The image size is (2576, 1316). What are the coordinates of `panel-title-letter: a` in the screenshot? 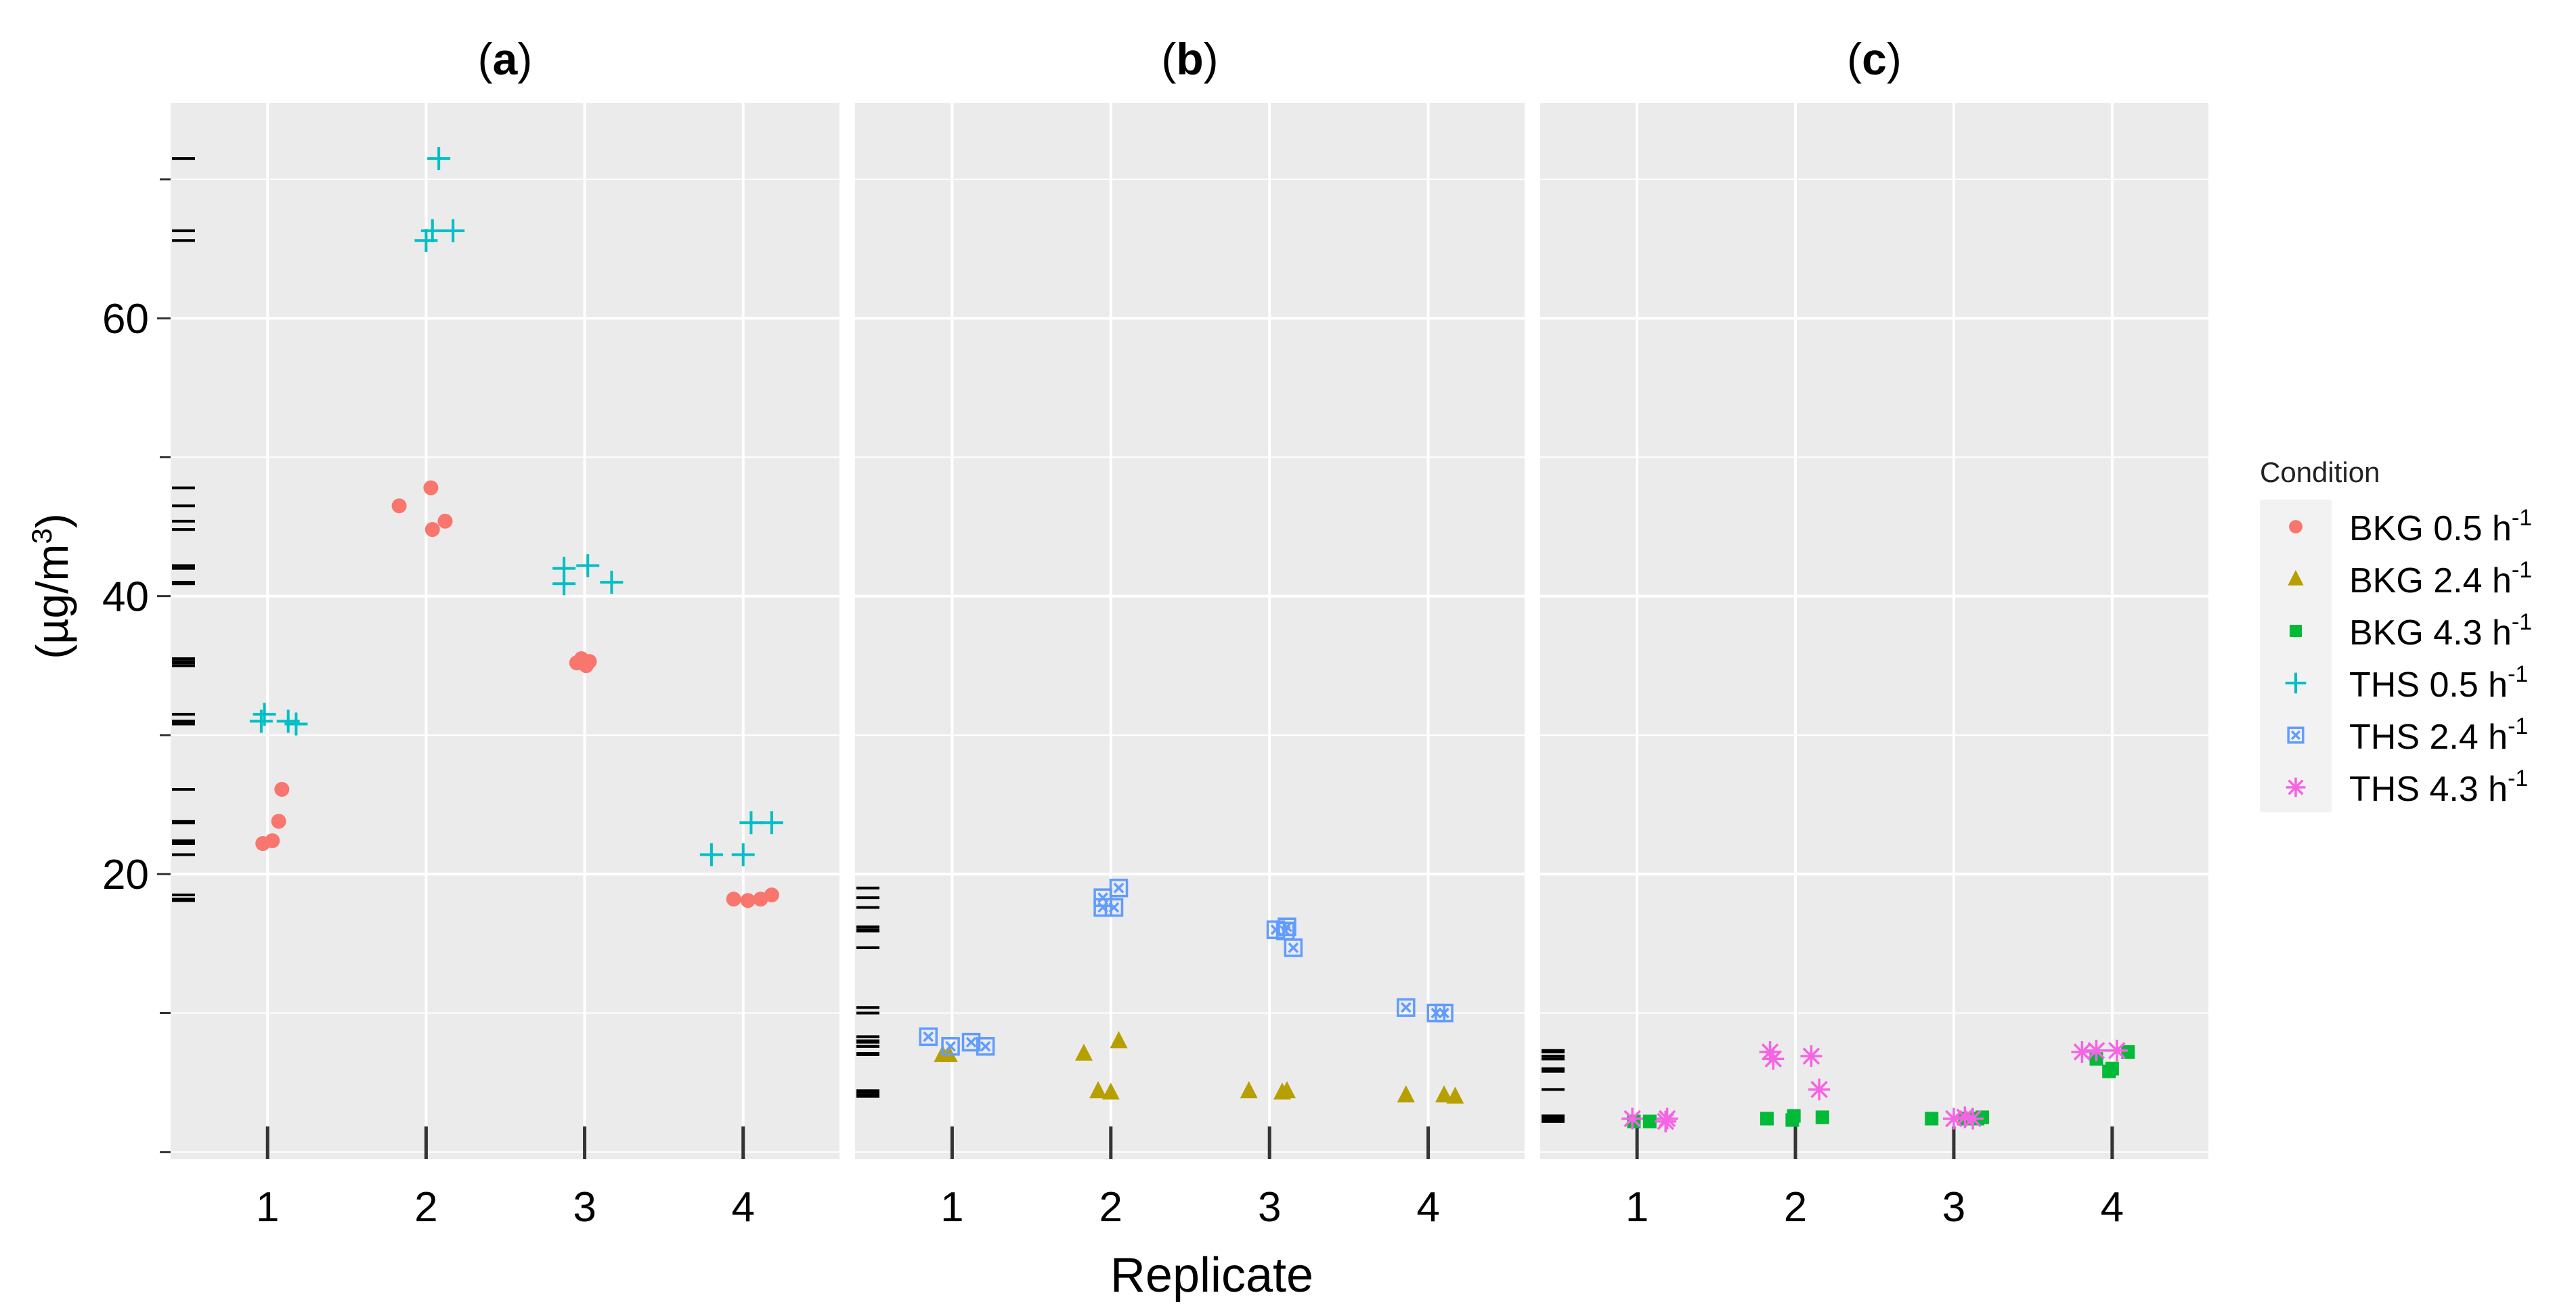 It's located at (506, 59).